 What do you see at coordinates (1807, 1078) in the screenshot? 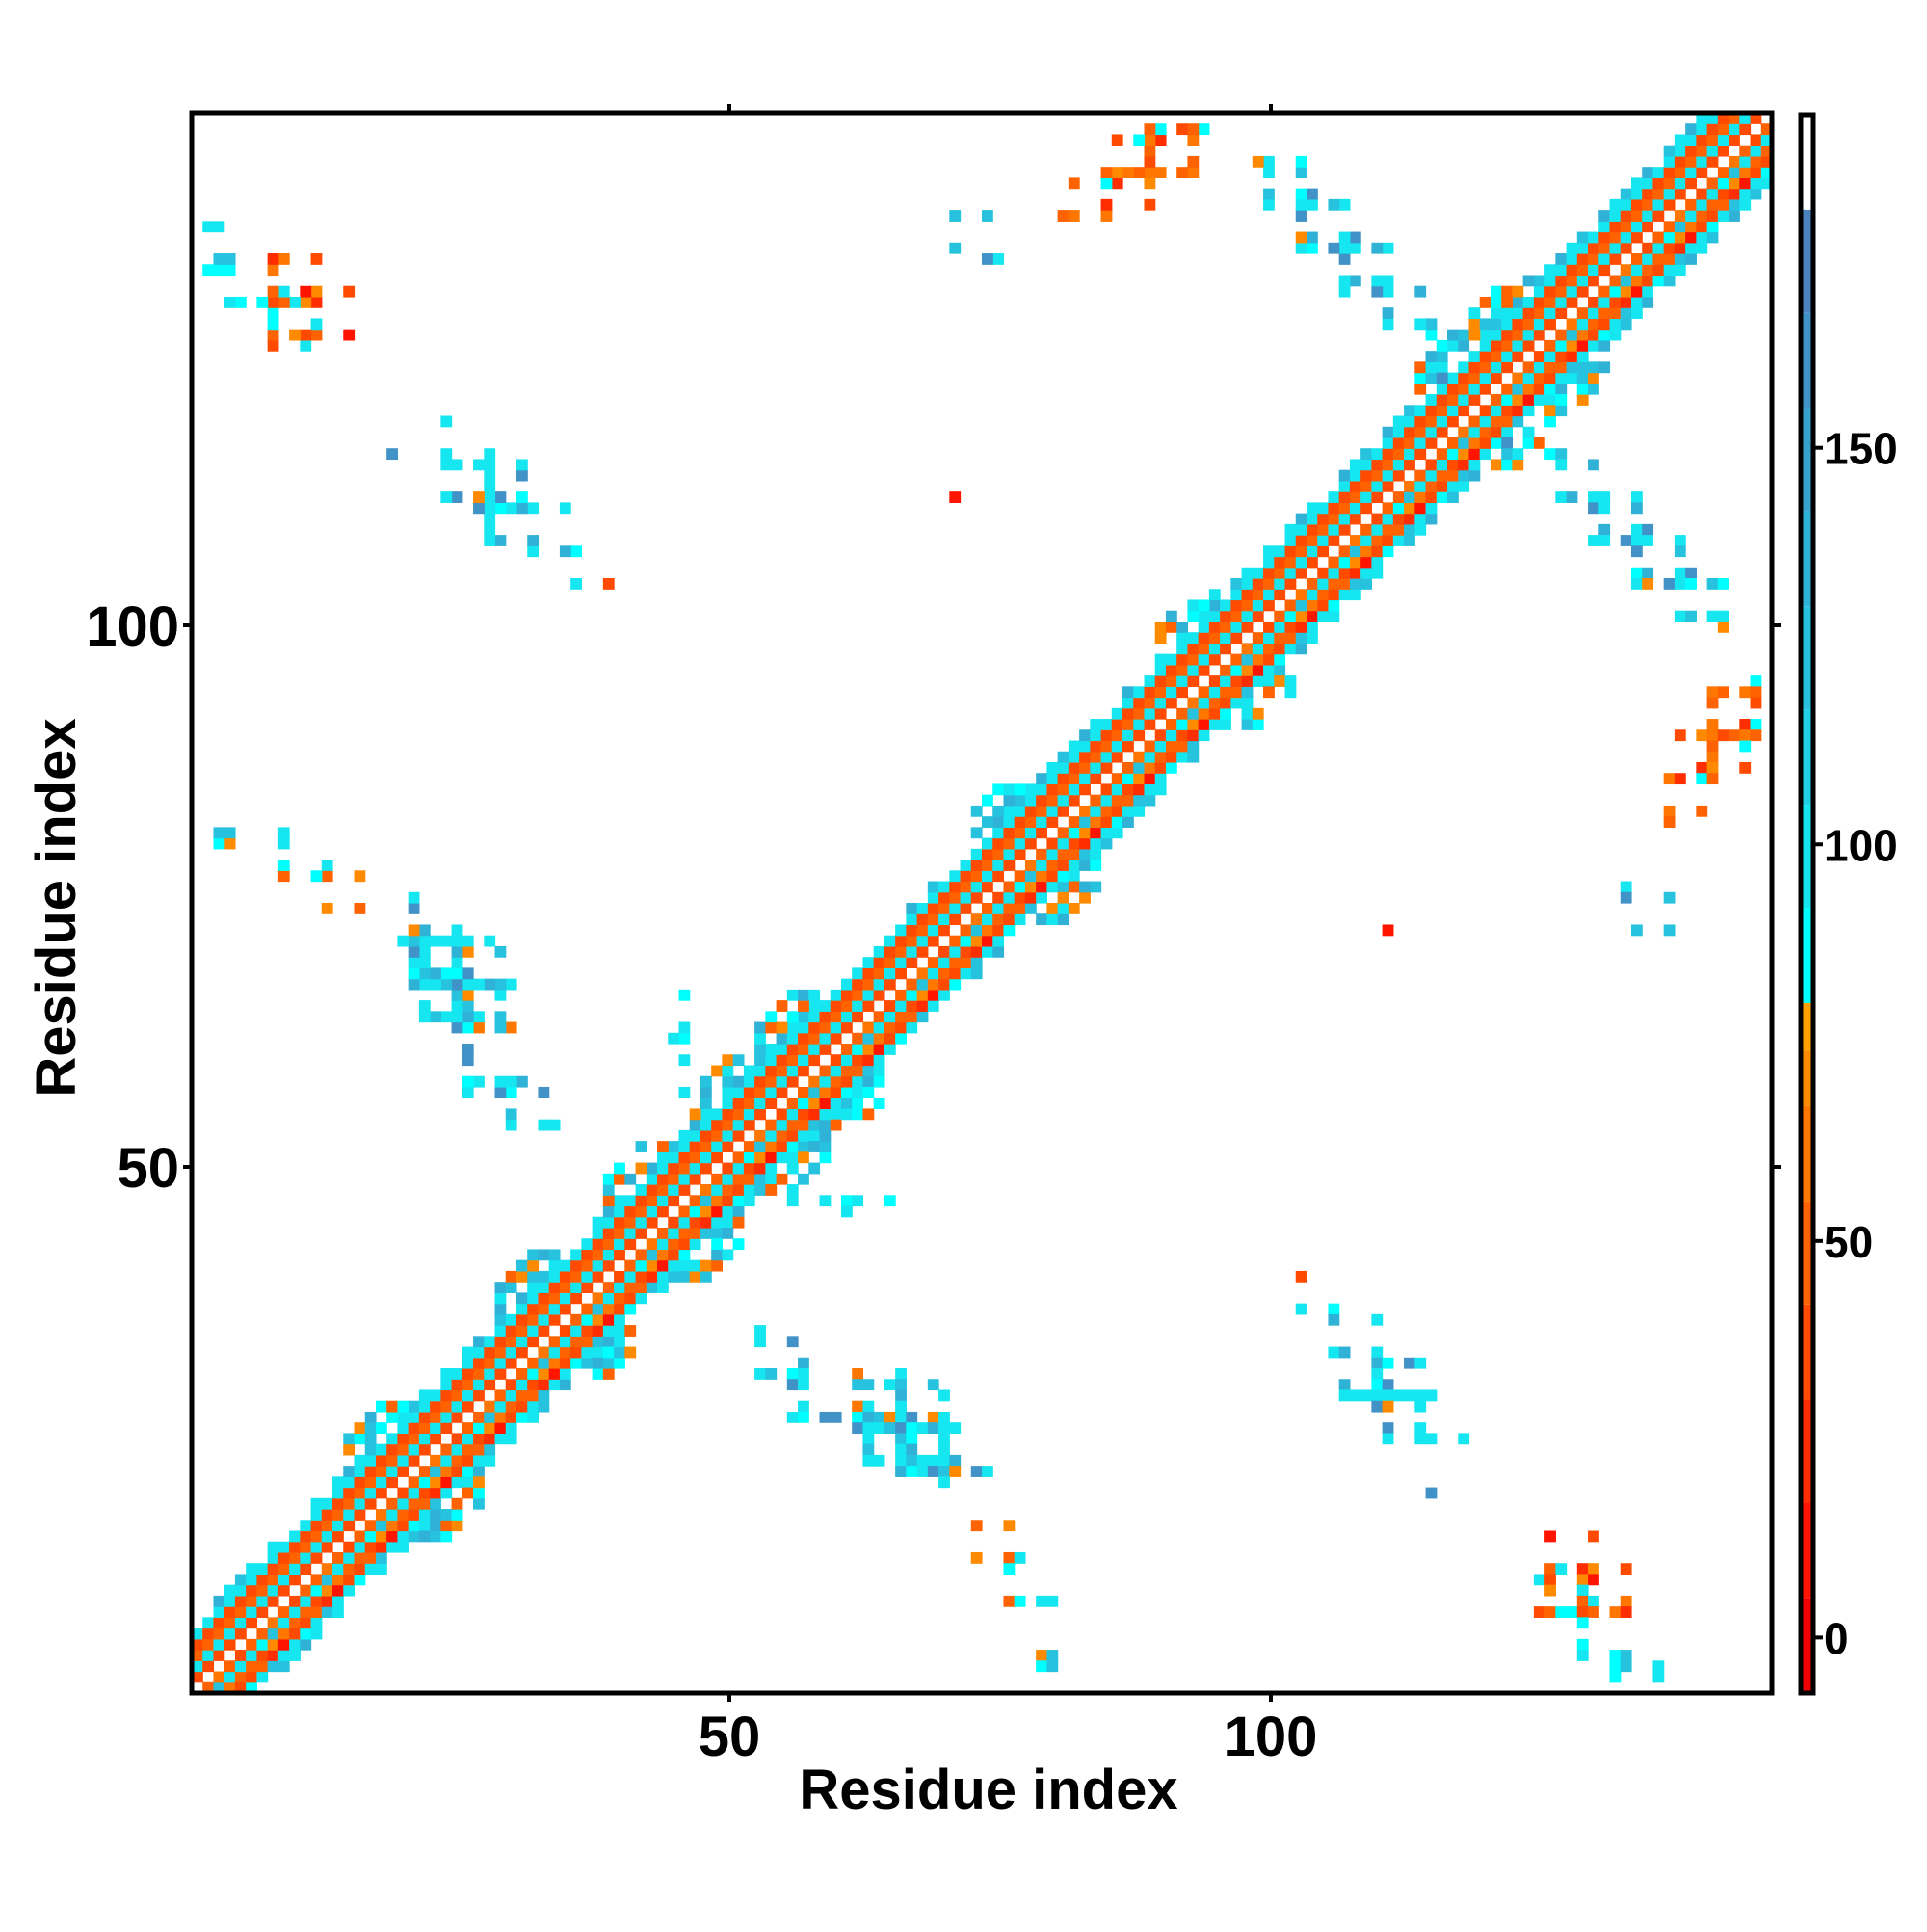
I see `colorbar-step` at bounding box center [1807, 1078].